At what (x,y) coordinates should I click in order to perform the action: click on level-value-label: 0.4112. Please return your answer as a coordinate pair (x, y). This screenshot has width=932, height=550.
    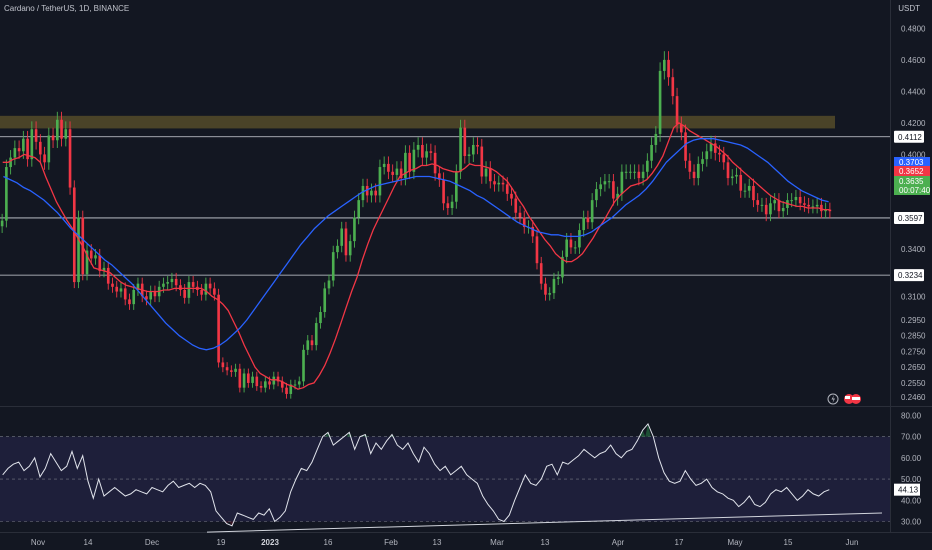
    Looking at the image, I should click on (910, 137).